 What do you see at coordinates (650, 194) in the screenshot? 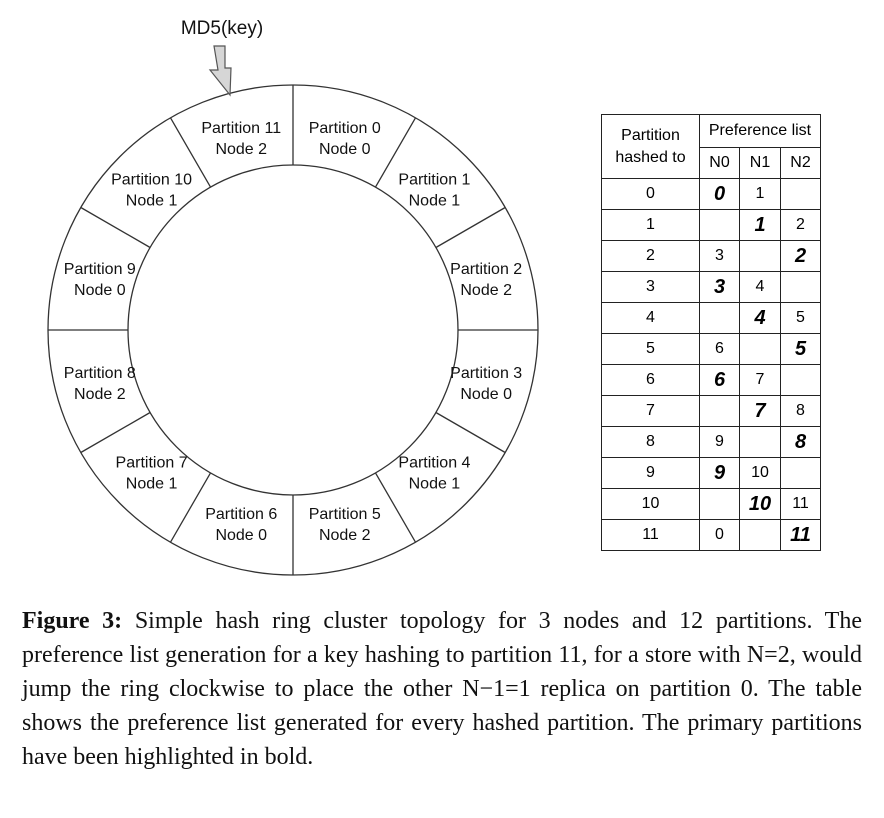
I see `hashed-partition-cell: 0` at bounding box center [650, 194].